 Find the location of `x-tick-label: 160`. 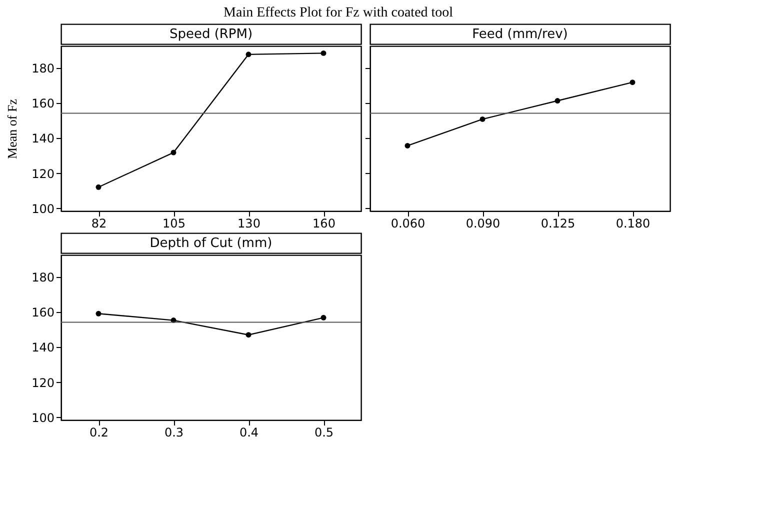

x-tick-label: 160 is located at coordinates (324, 223).